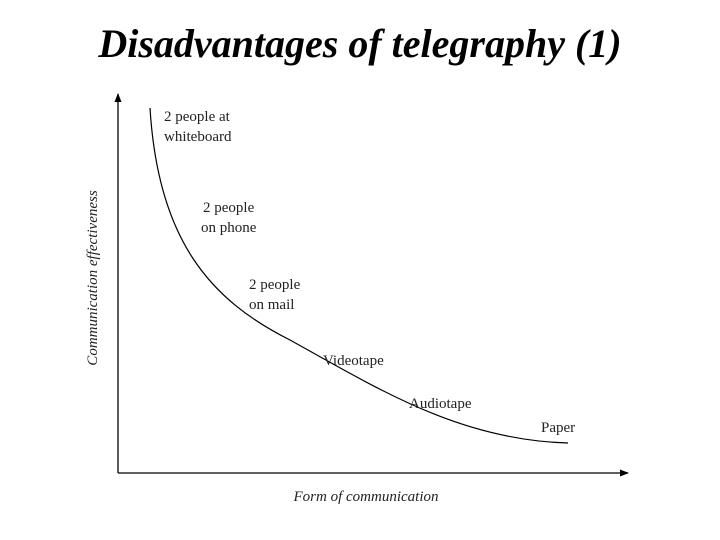  I want to click on point-label-whiteboard: 2 people at whiteboard, so click(199, 127).